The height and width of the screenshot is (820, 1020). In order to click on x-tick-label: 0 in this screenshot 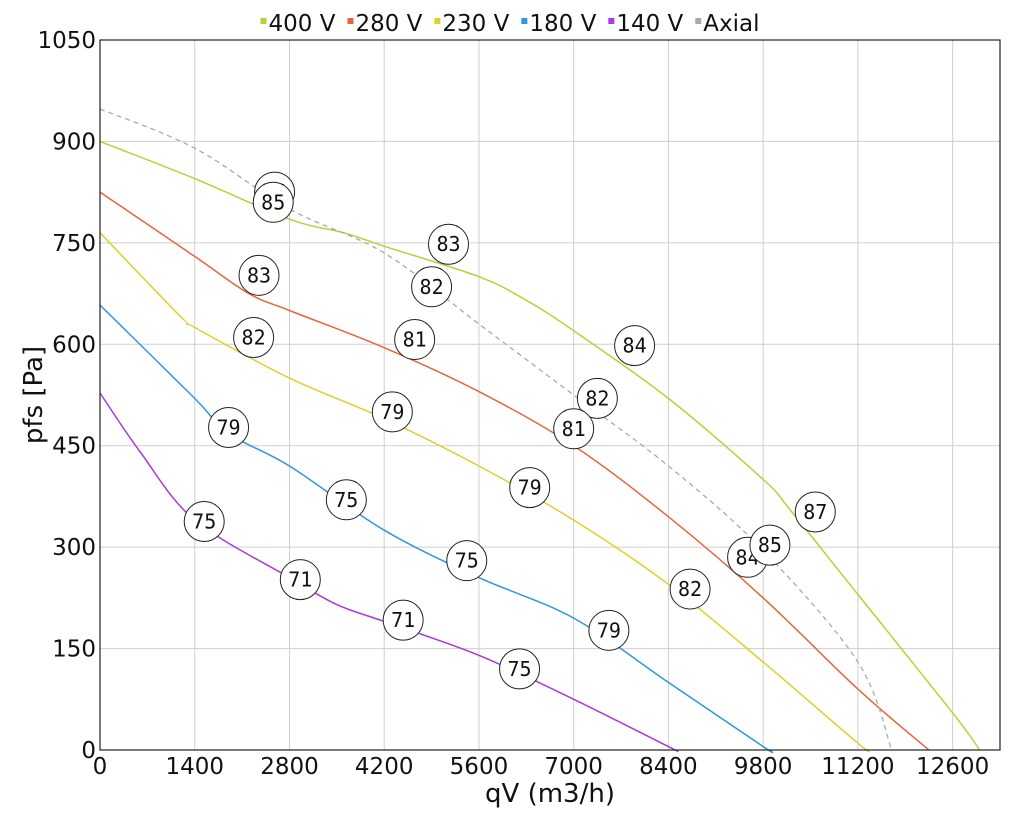, I will do `click(100, 767)`.